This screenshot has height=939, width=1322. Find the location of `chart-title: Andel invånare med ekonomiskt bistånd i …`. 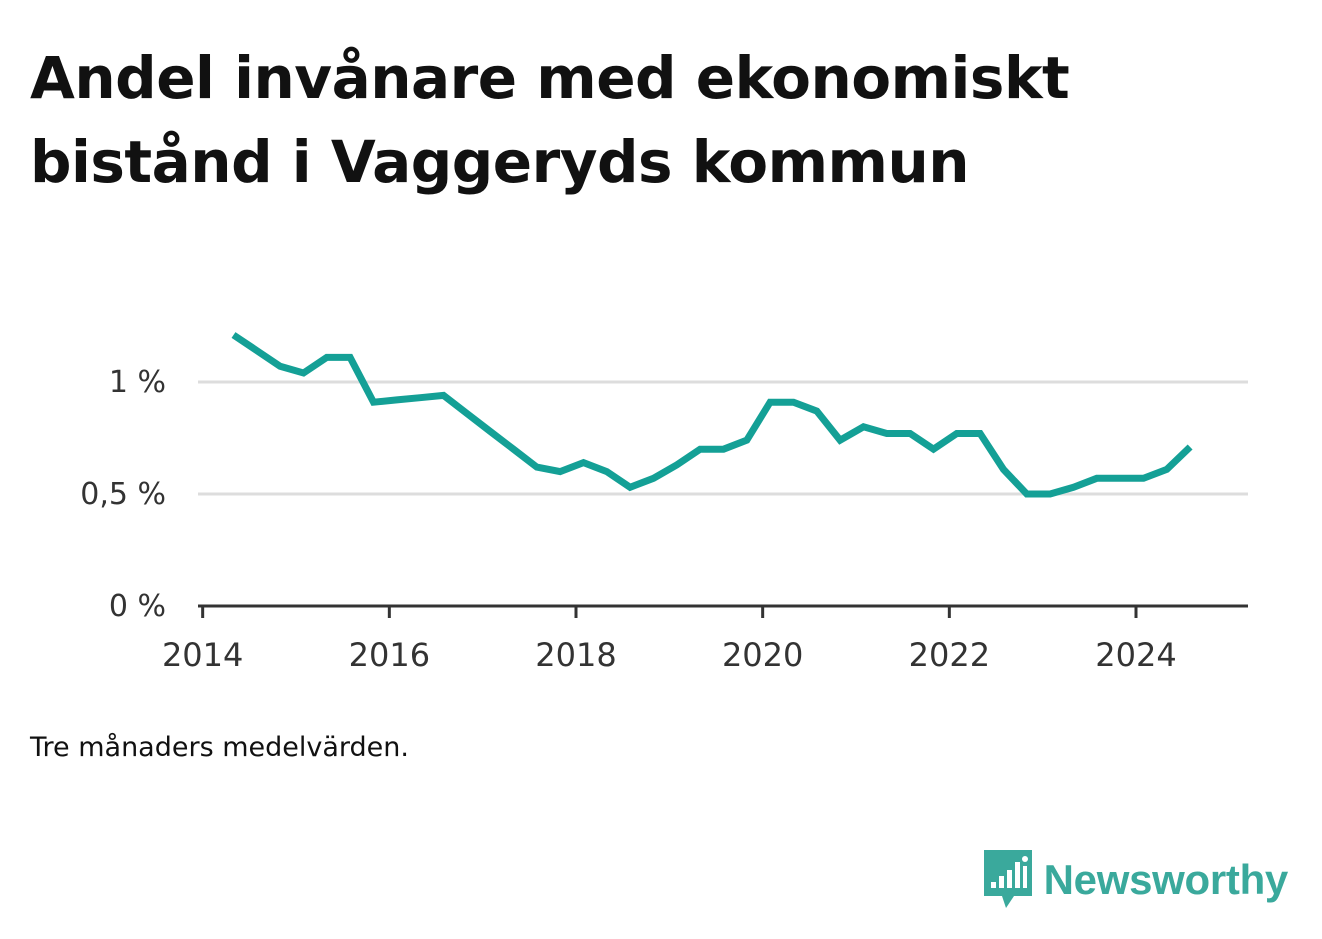

chart-title: Andel invånare med ekonomiskt bistånd i … is located at coordinates (550, 120).